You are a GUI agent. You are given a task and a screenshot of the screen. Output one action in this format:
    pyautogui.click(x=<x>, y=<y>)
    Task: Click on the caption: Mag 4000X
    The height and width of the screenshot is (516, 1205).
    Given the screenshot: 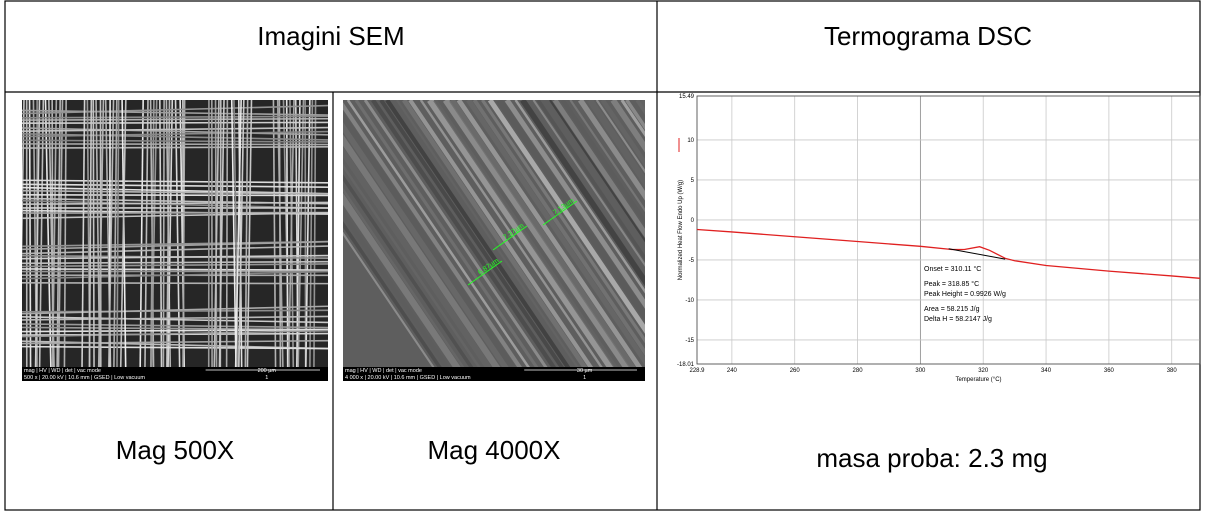 What is the action you would take?
    pyautogui.click(x=494, y=450)
    